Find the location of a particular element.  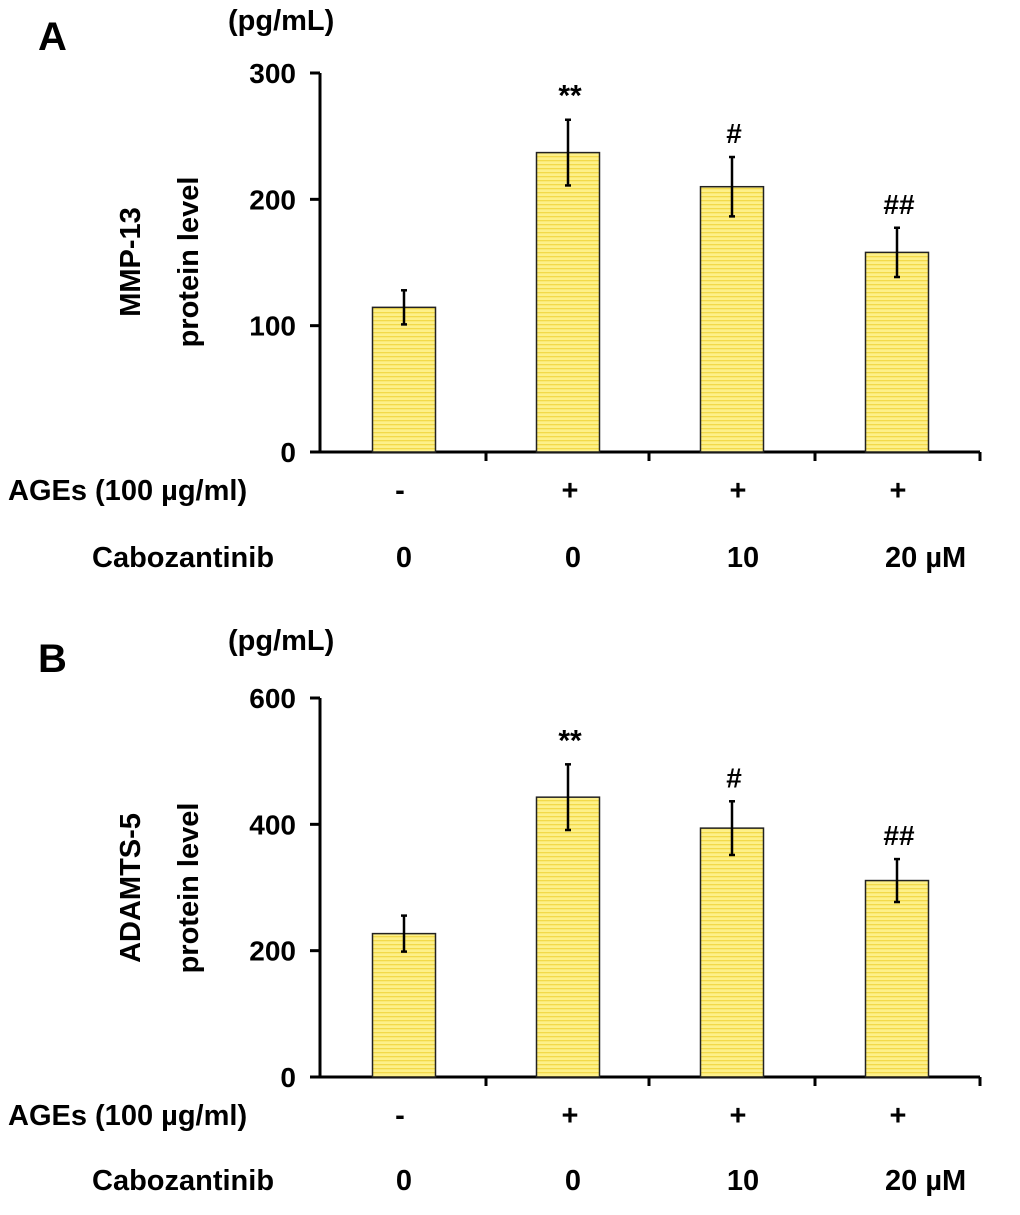

y-axis-title-line1: MMP-13 is located at coordinates (131, 262).